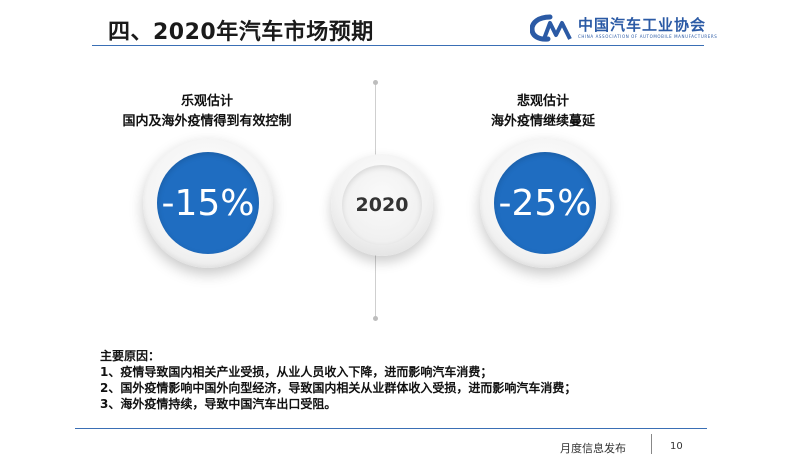 This screenshot has height=476, width=802. I want to click on footer-label: 月度信息发布, so click(593, 448).